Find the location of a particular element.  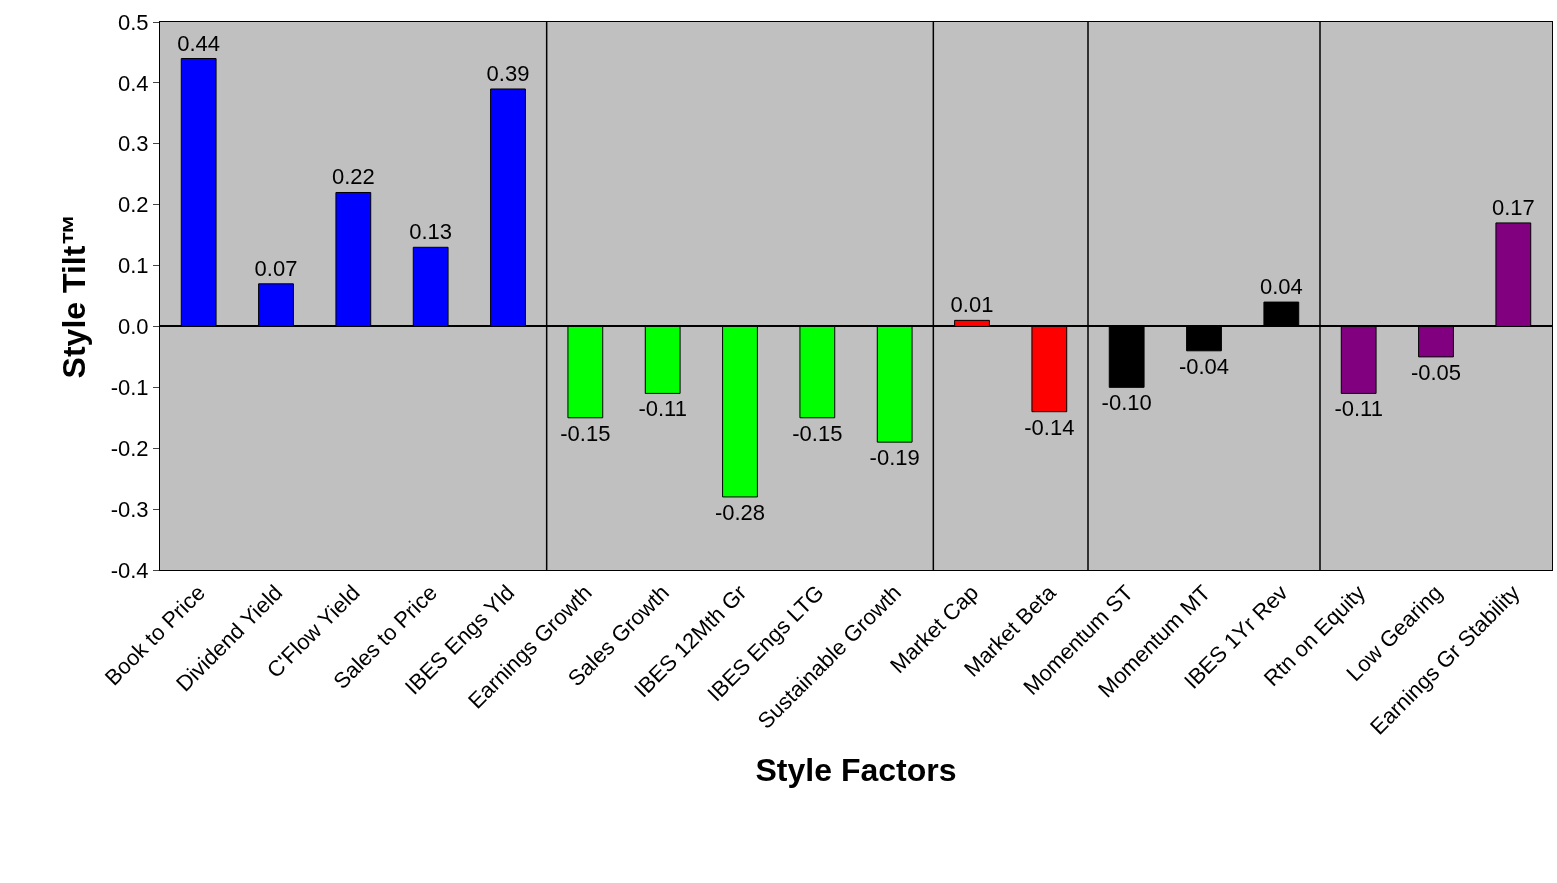

data-label: 0.44 is located at coordinates (199, 43).